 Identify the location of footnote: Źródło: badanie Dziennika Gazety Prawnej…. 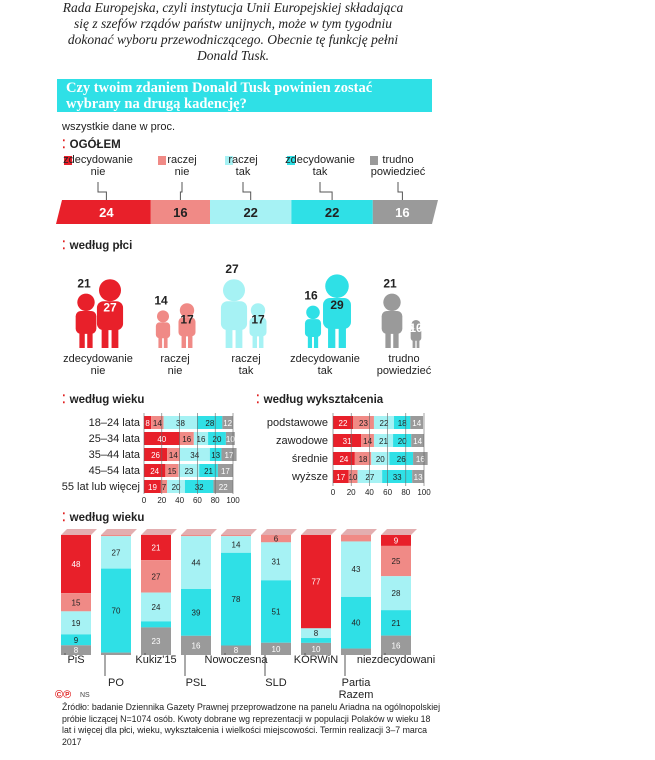
(251, 724).